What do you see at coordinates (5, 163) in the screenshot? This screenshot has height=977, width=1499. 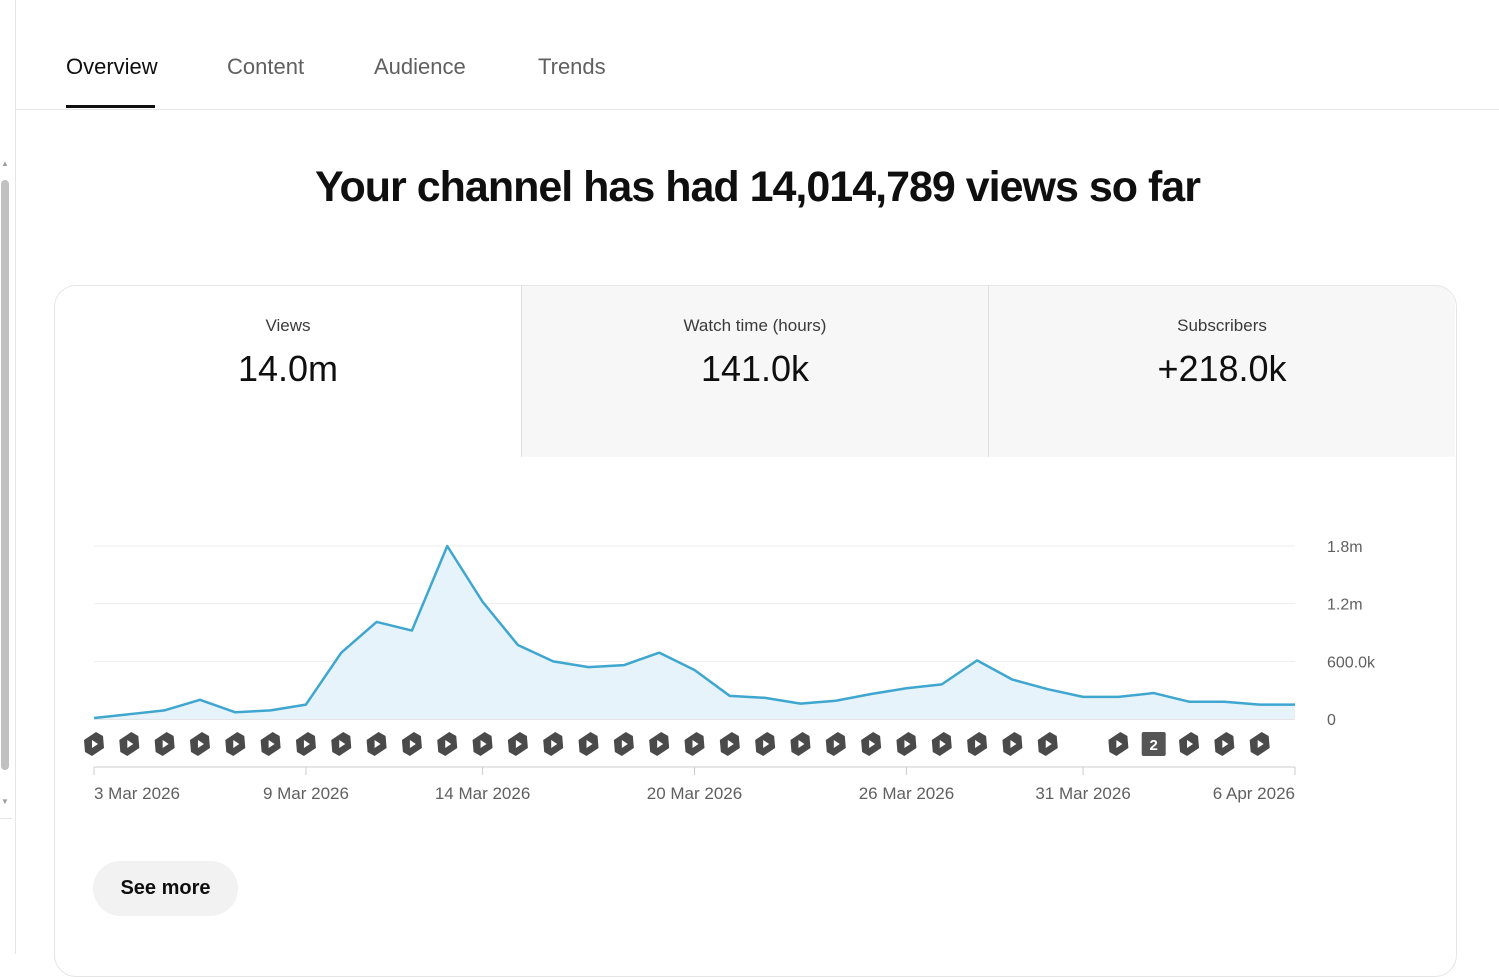 I see `scroll-up-arrow-icon: ▲` at bounding box center [5, 163].